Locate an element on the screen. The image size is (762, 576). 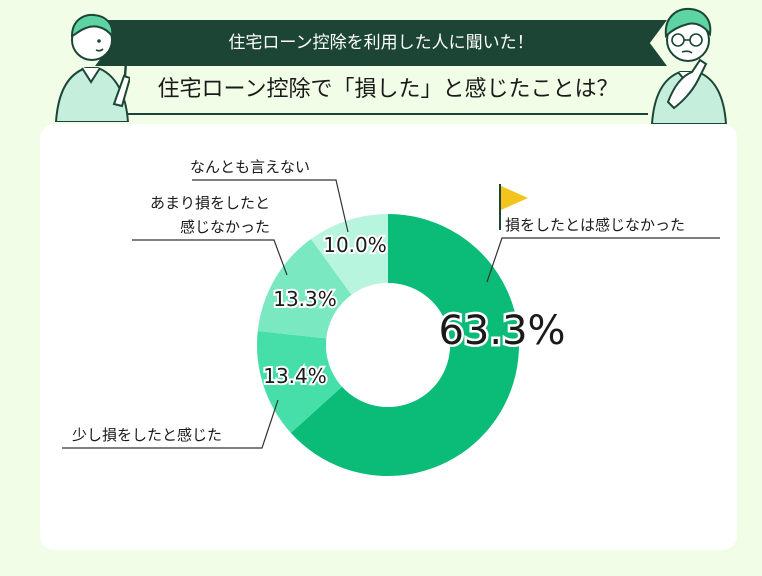
person-right-illustration is located at coordinates (689, 65).